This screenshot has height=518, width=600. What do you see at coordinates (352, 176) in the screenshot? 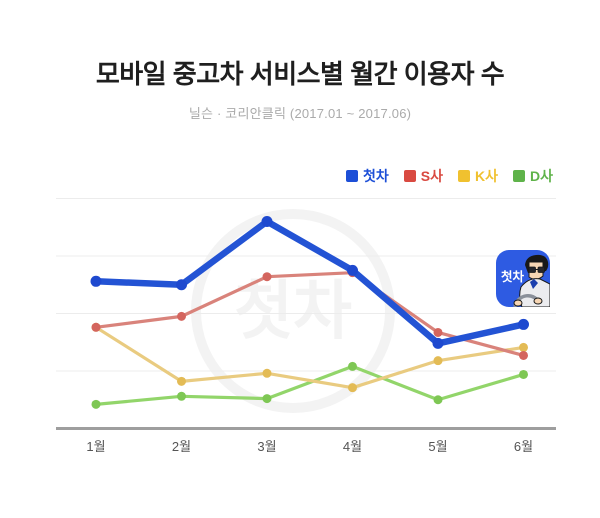
I see `legend-swatch-cheotcha` at bounding box center [352, 176].